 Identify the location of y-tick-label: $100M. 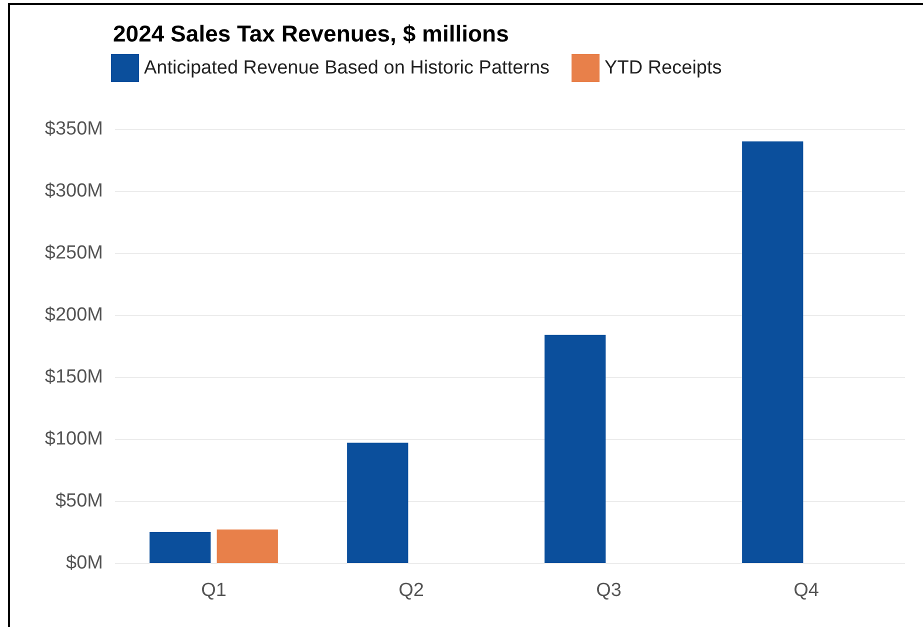
(73, 439).